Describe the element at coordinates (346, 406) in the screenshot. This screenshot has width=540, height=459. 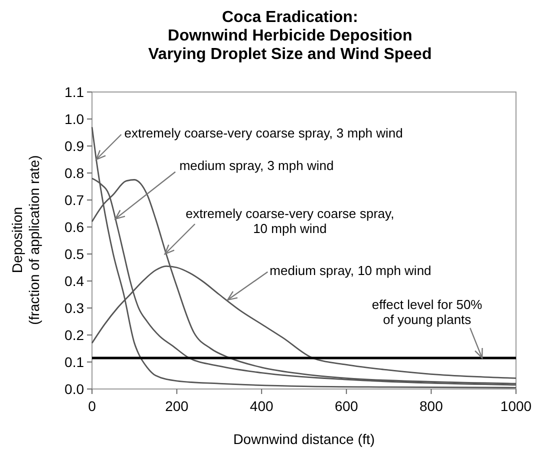
I see `x-tick-label: 600` at that location.